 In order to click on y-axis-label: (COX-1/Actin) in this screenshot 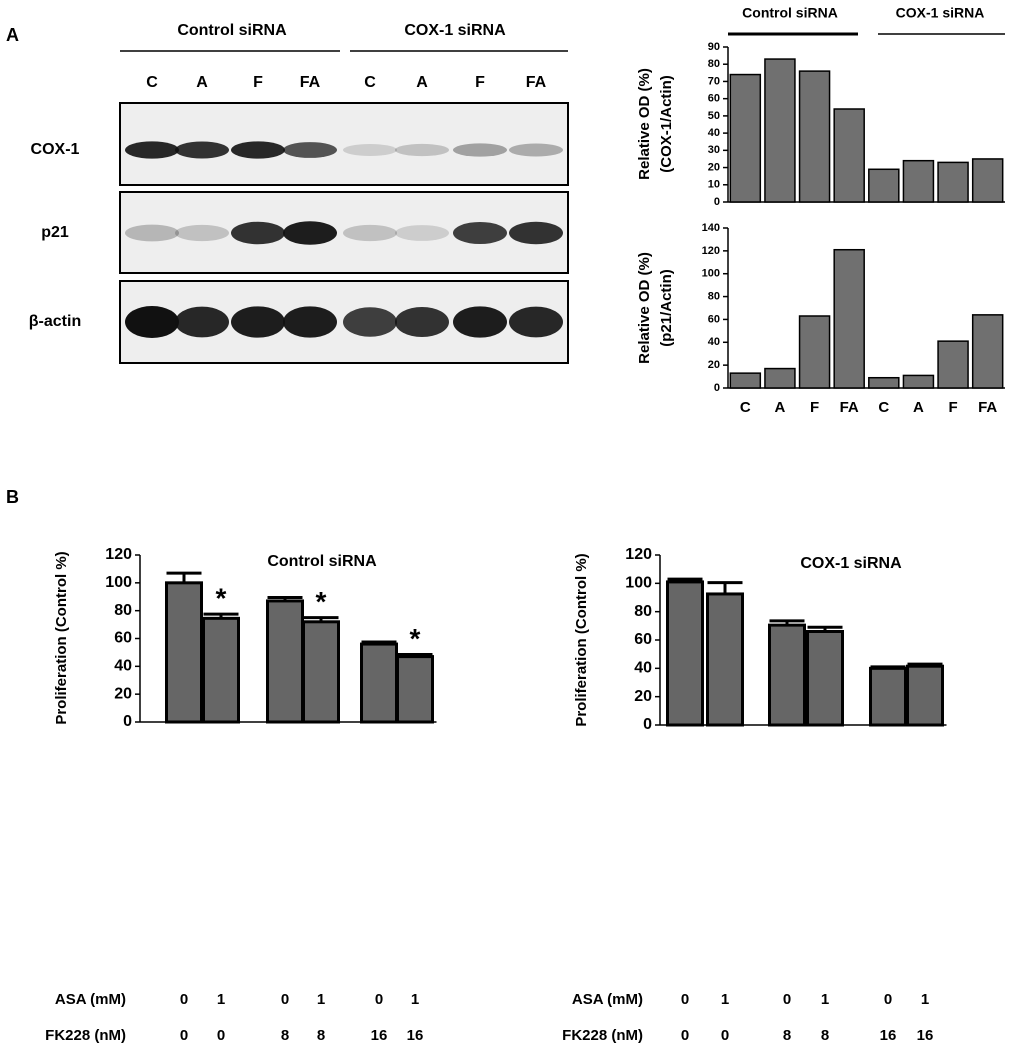, I will do `click(666, 124)`.